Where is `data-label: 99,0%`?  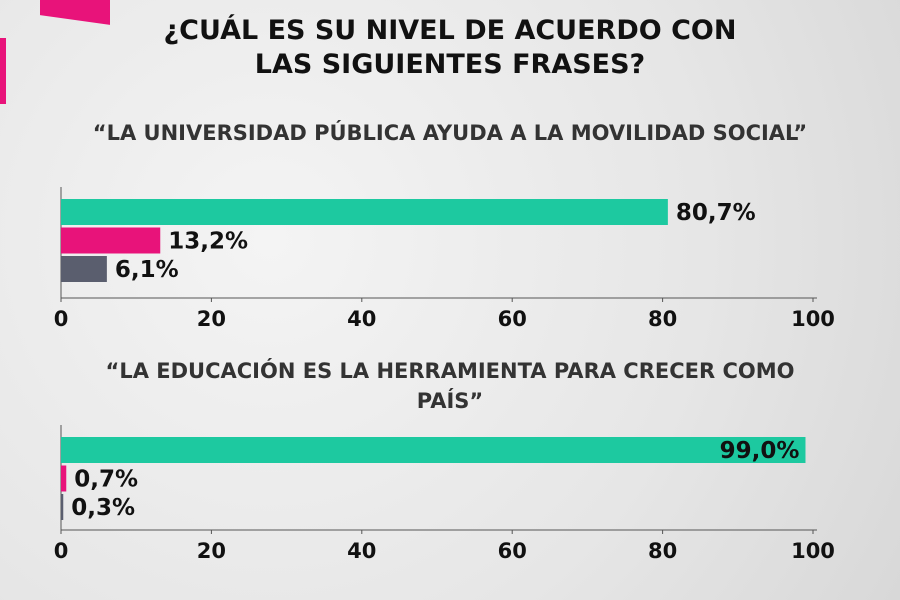 data-label: 99,0% is located at coordinates (760, 451).